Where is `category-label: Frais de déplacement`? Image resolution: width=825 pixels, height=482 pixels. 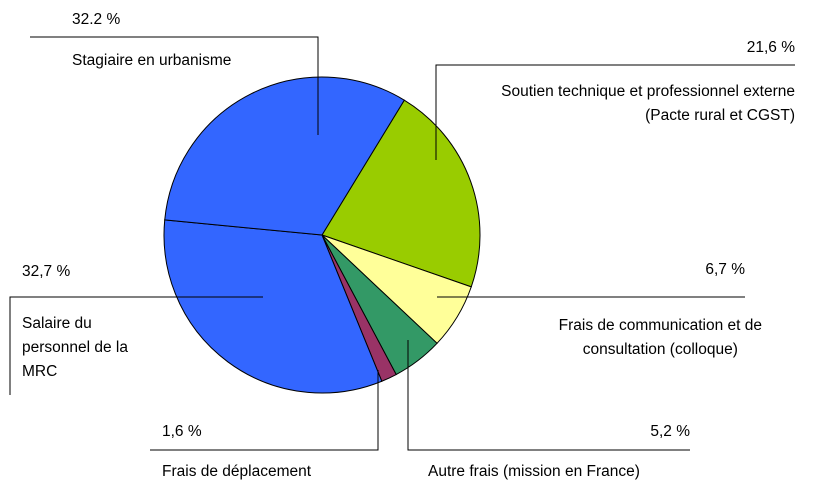
category-label: Frais de déplacement is located at coordinates (237, 471).